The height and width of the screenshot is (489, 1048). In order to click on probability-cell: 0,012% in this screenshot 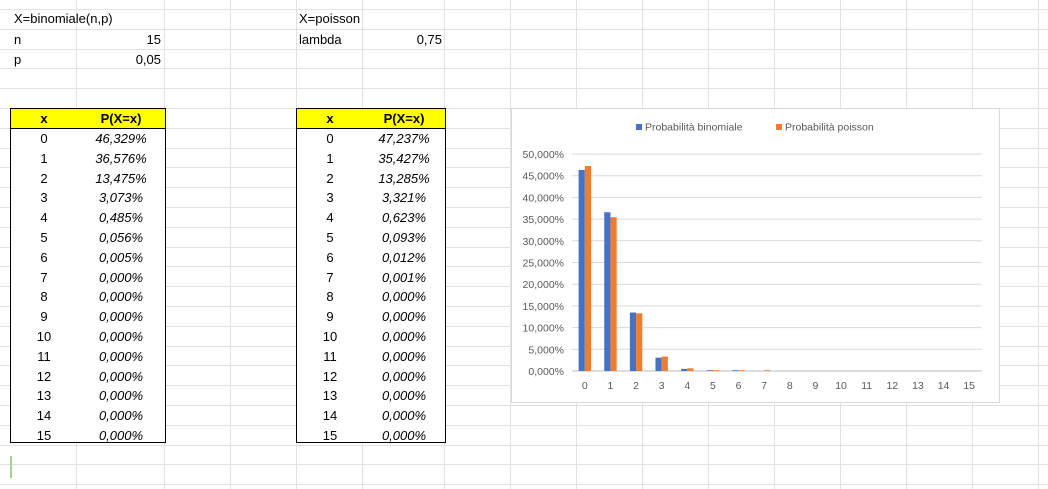, I will do `click(404, 257)`.